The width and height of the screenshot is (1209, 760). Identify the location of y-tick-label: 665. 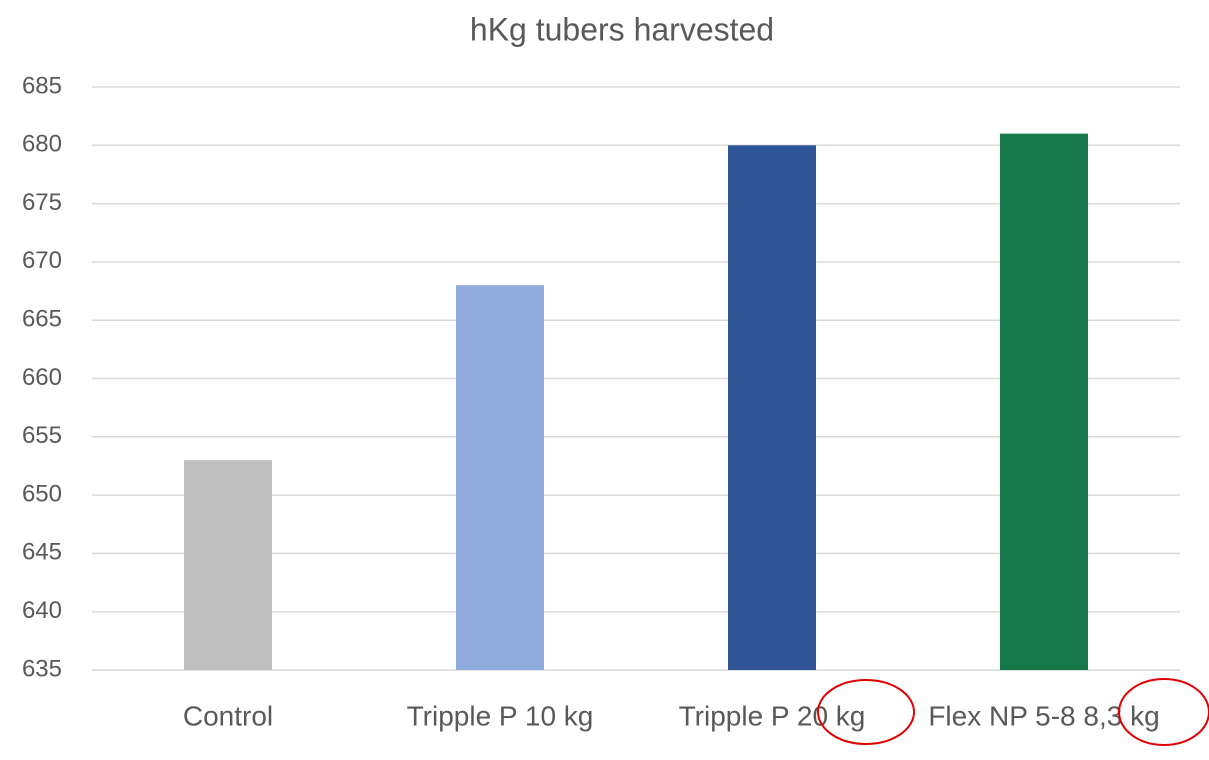
(42, 319).